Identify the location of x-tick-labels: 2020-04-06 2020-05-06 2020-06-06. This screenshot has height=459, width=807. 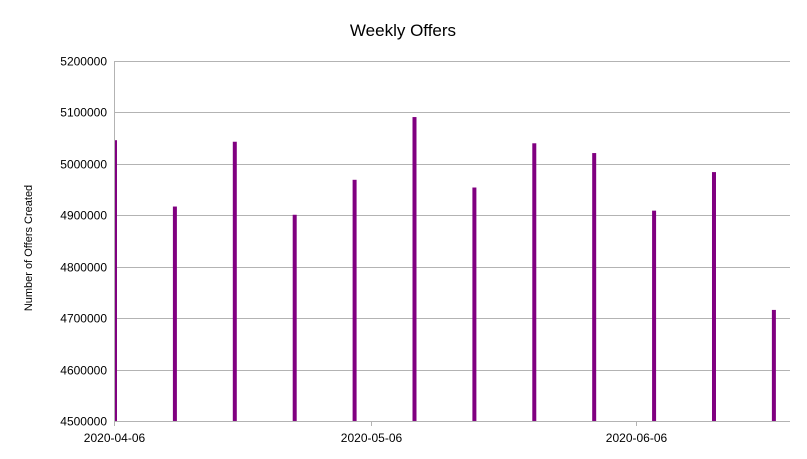
(376, 438).